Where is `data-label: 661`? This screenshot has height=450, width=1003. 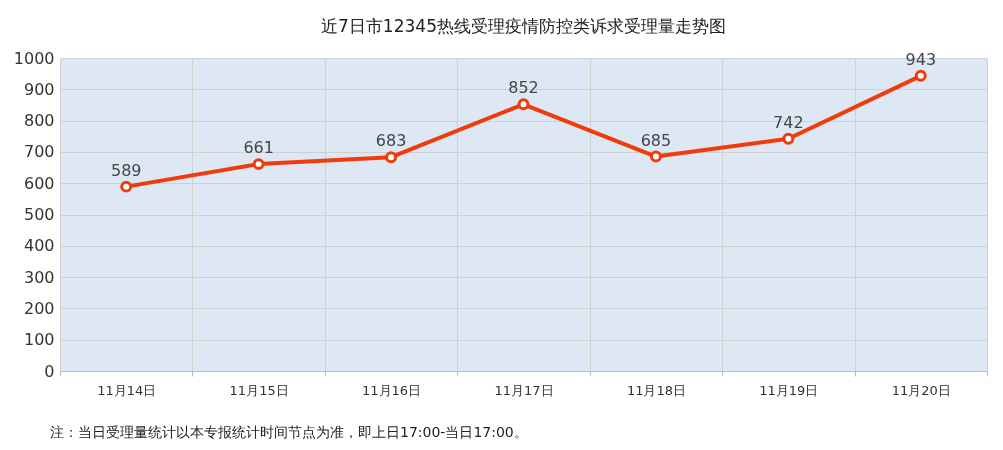 data-label: 661 is located at coordinates (258, 148).